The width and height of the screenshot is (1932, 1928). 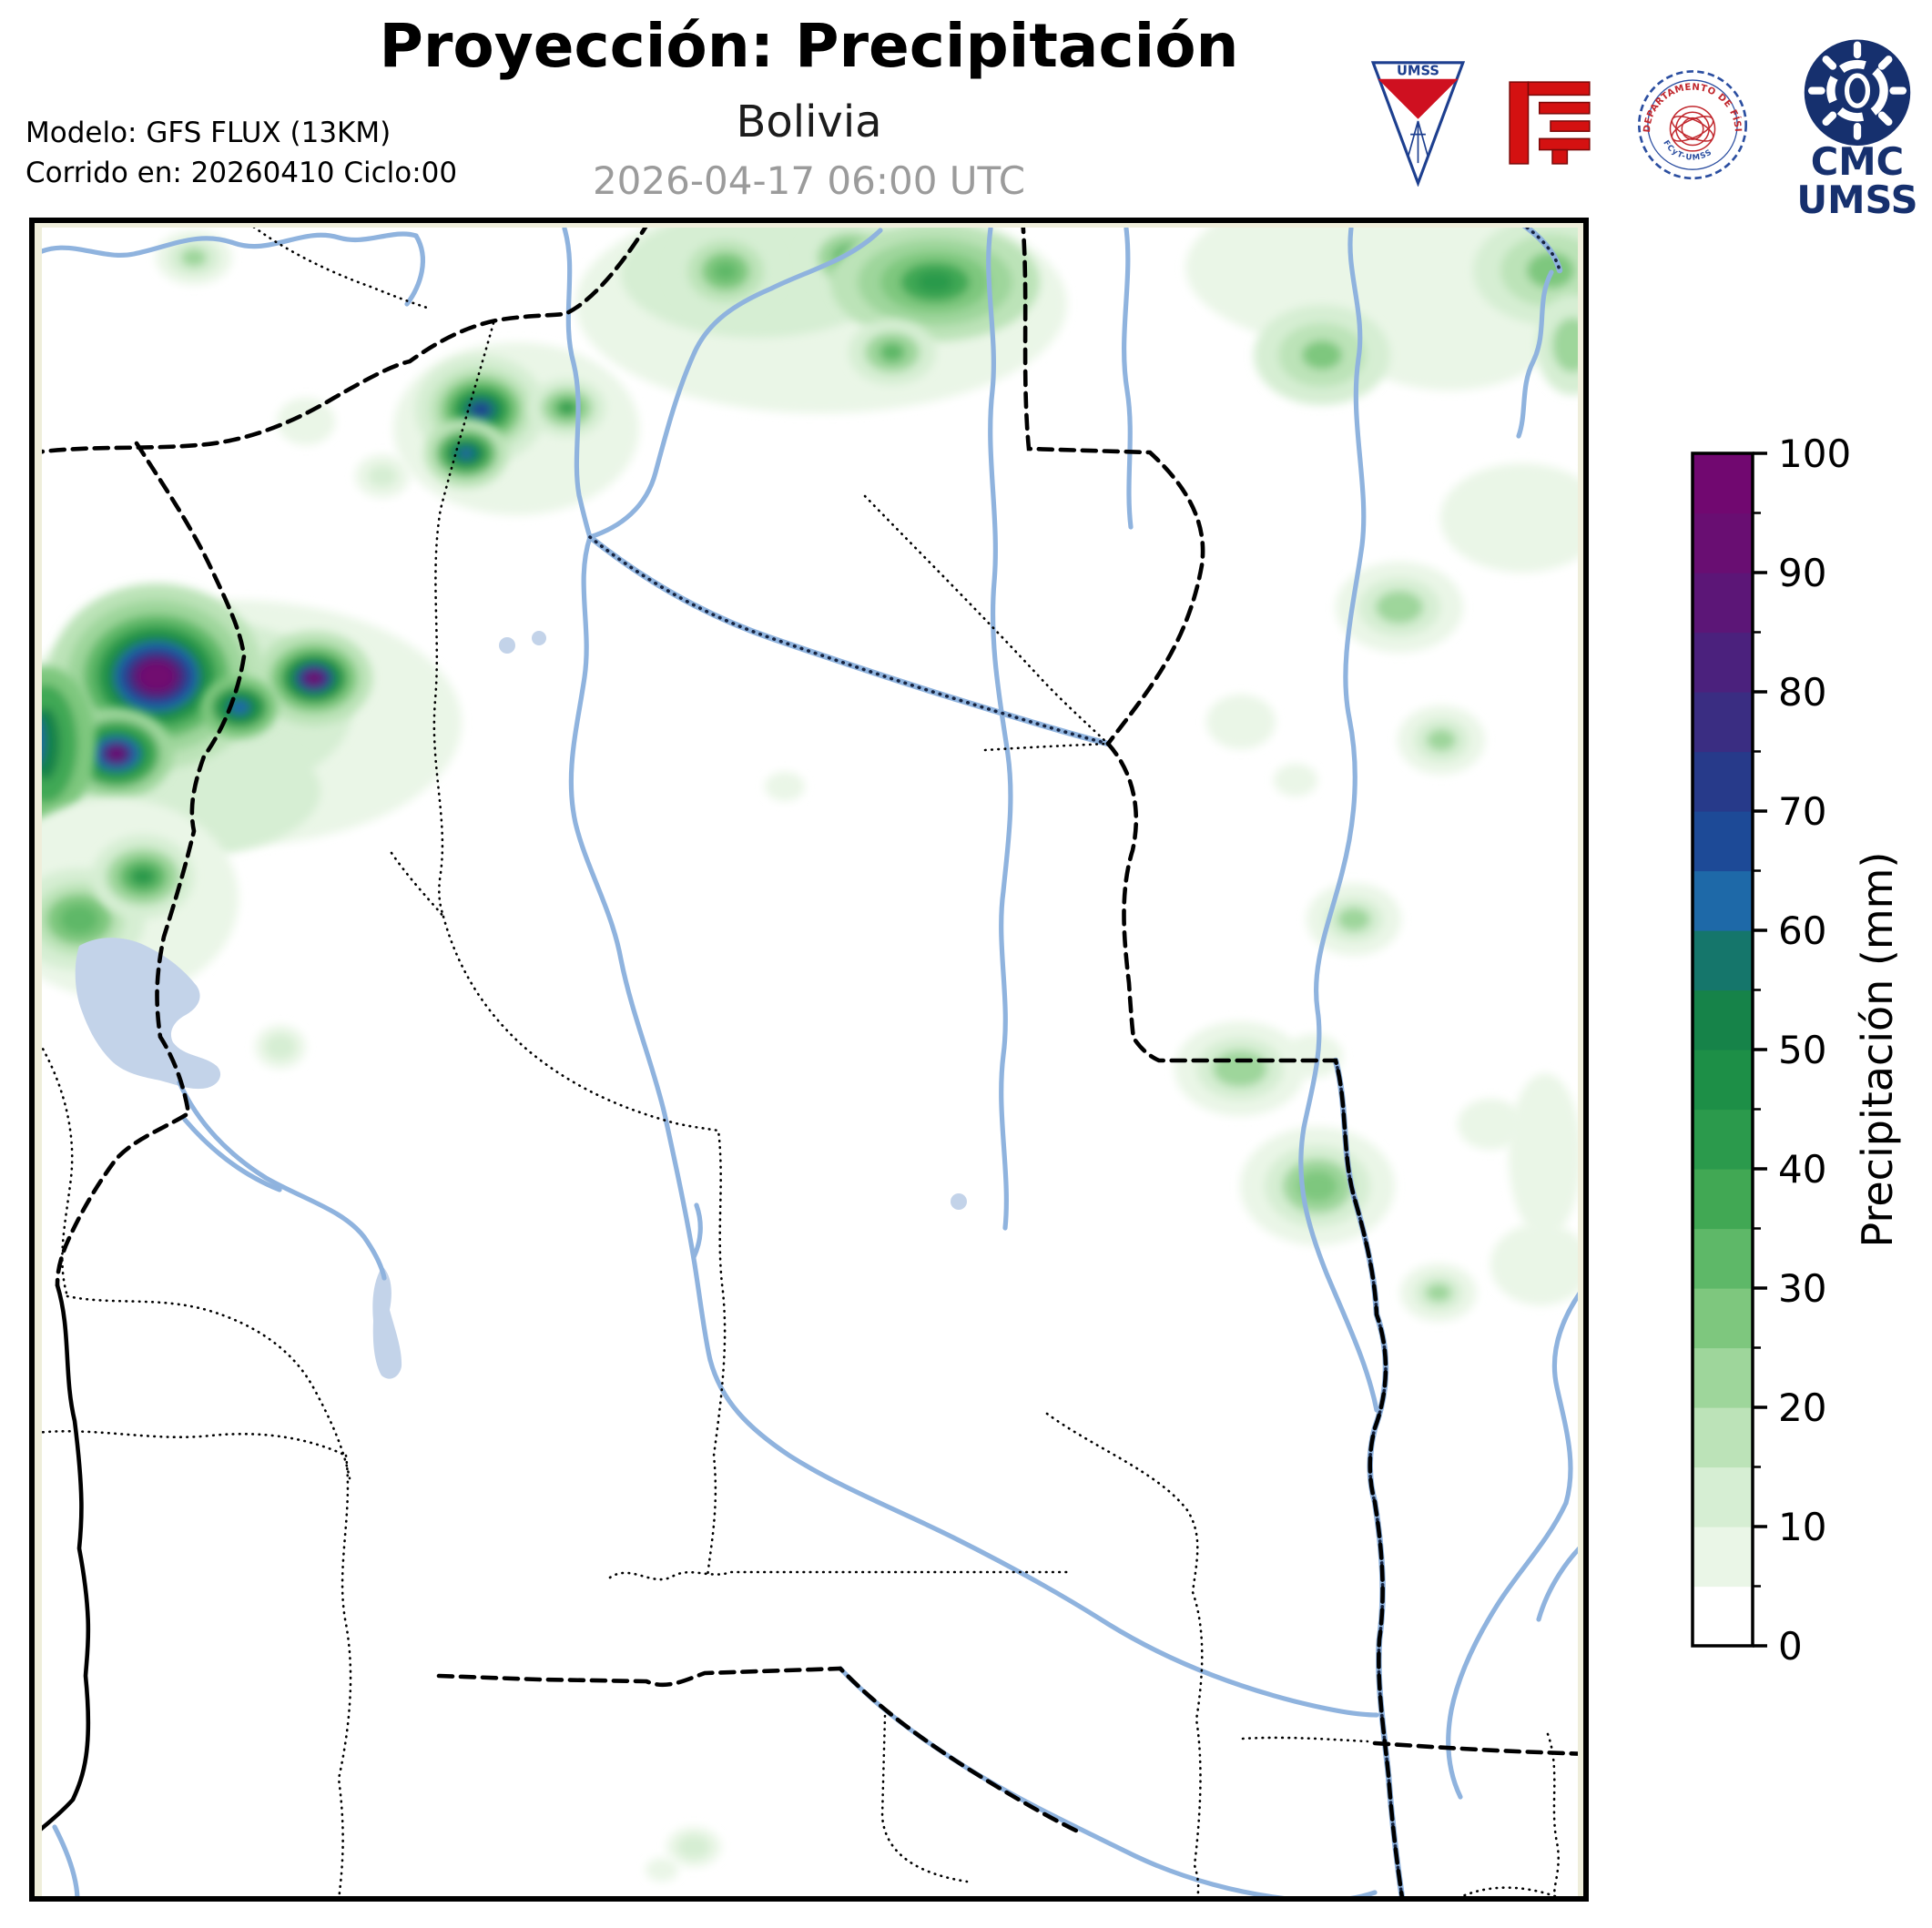 I want to click on colorbar-scale: 0 10 20 30 40 50 60 70 80 90 100, so click(x=1771, y=1050).